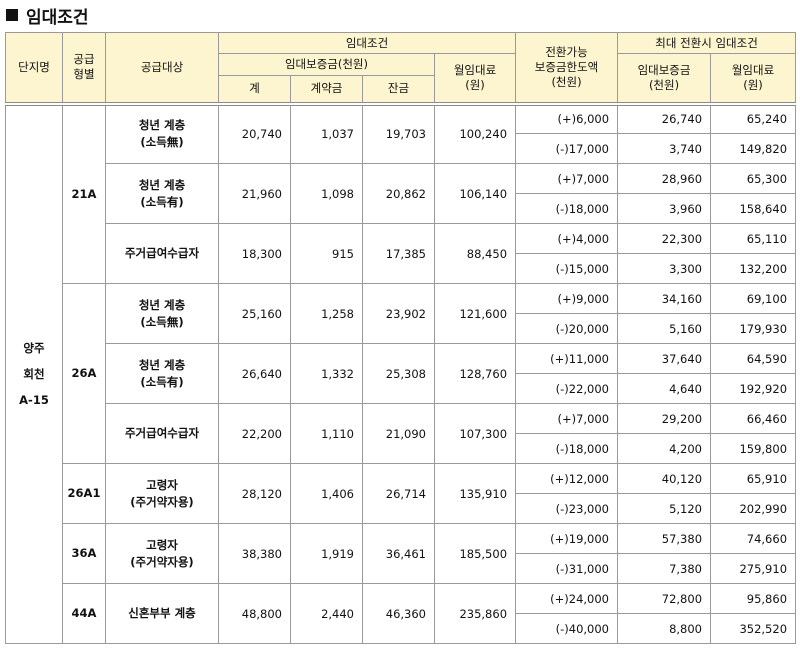 The height and width of the screenshot is (656, 800). What do you see at coordinates (753, 298) in the screenshot?
I see `option-rent-cell: 69,100` at bounding box center [753, 298].